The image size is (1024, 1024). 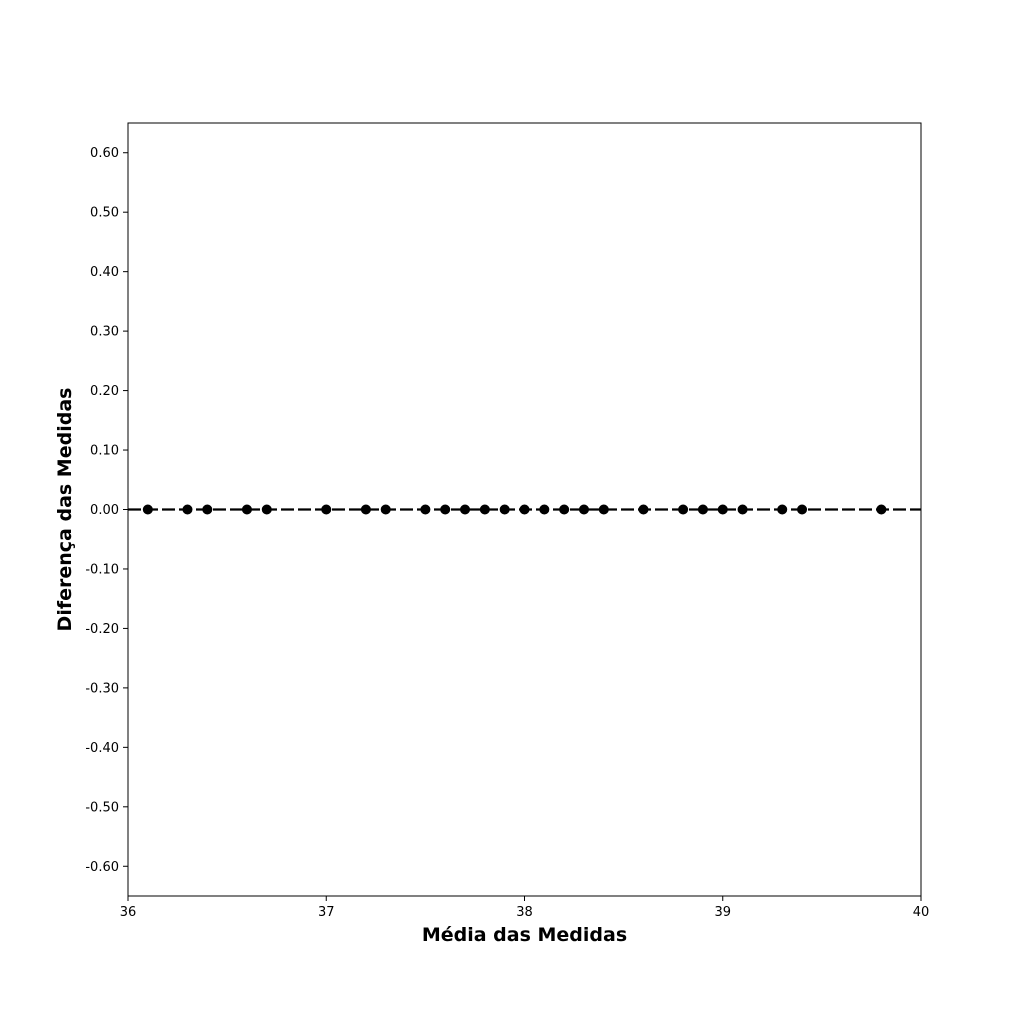 What do you see at coordinates (104, 153) in the screenshot?
I see `y-tick-label: 0.60` at bounding box center [104, 153].